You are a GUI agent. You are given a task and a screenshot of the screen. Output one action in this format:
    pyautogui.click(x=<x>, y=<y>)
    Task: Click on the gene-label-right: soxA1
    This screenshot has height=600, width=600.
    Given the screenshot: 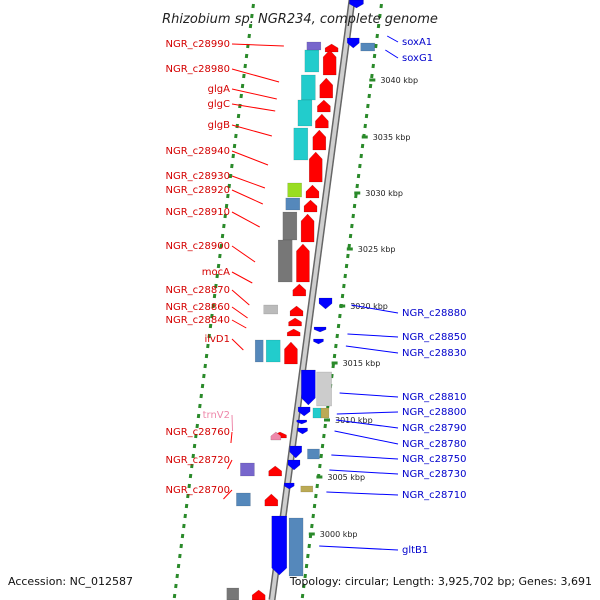 What is the action you would take?
    pyautogui.click(x=417, y=42)
    